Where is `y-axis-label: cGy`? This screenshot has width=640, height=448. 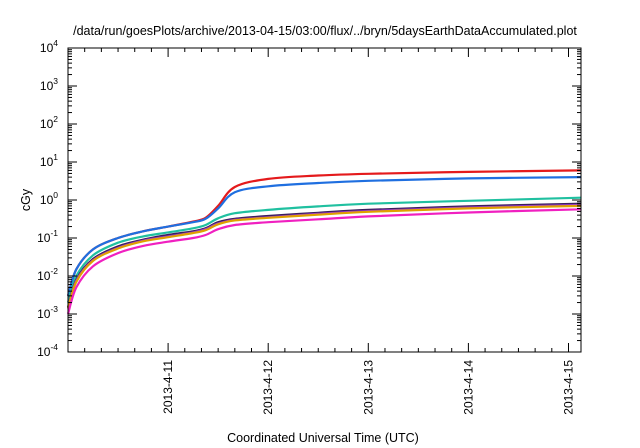
y-axis-label: cGy is located at coordinates (26, 199).